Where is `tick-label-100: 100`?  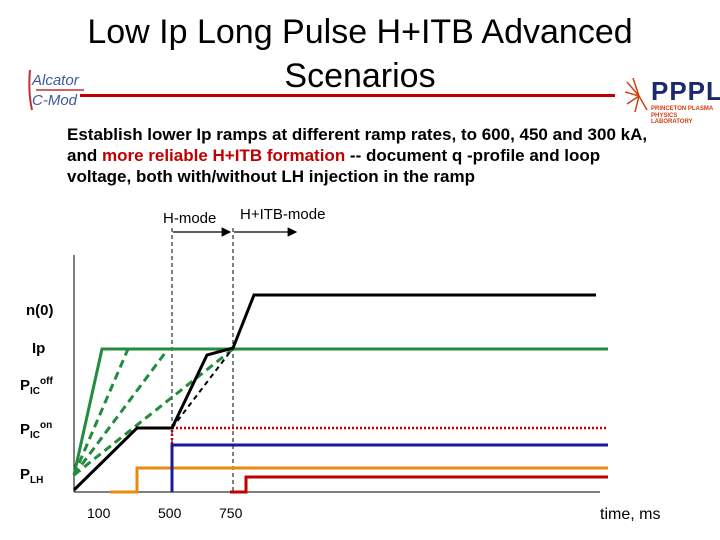 tick-label-100: 100 is located at coordinates (99, 513).